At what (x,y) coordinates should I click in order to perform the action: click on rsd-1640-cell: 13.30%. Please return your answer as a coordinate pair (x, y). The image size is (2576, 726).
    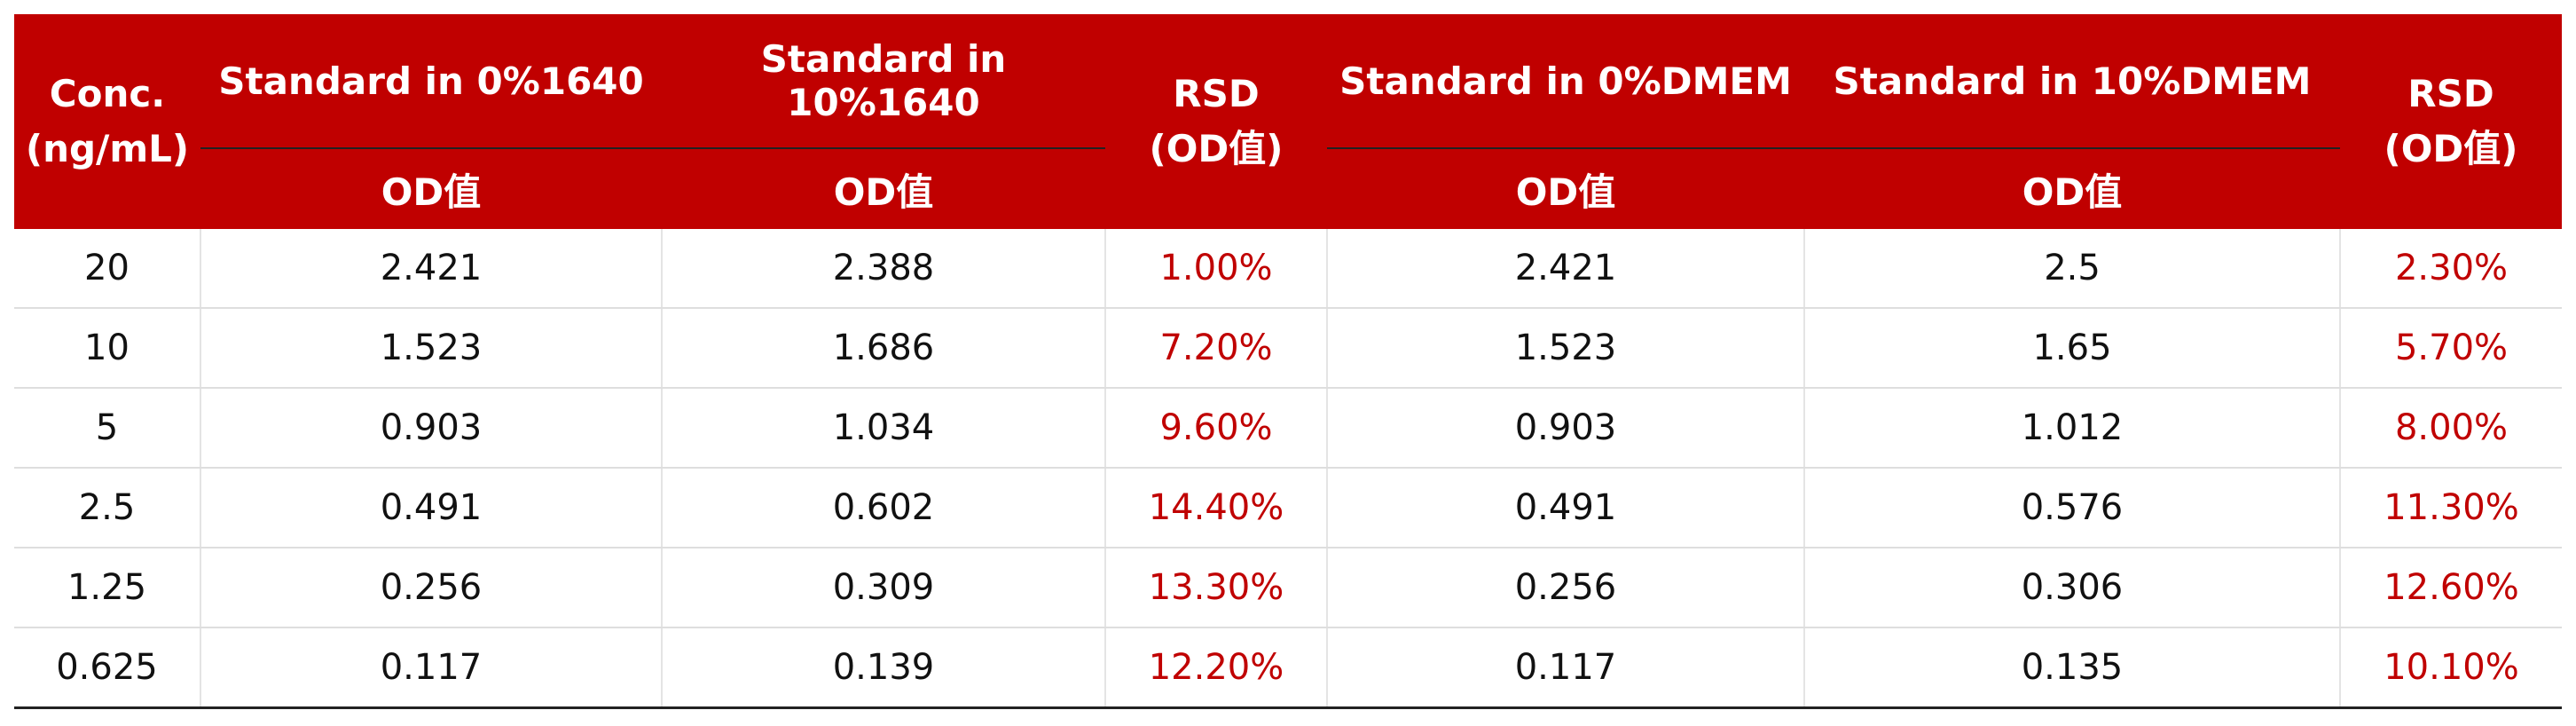
    Looking at the image, I should click on (1216, 588).